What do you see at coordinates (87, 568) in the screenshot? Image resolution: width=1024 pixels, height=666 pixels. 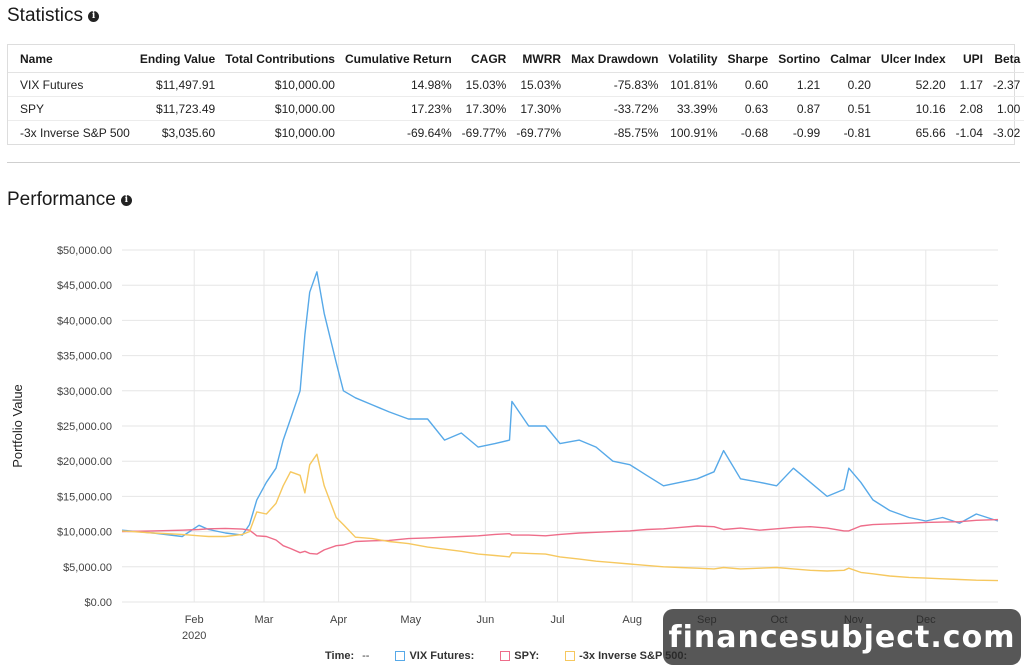 I see `y-tick-label: $5,000.00` at bounding box center [87, 568].